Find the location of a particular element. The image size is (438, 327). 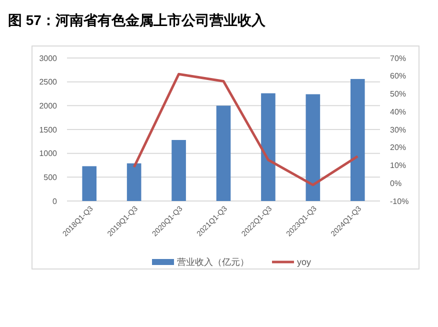

y2-tick-label: 60% is located at coordinates (398, 76).